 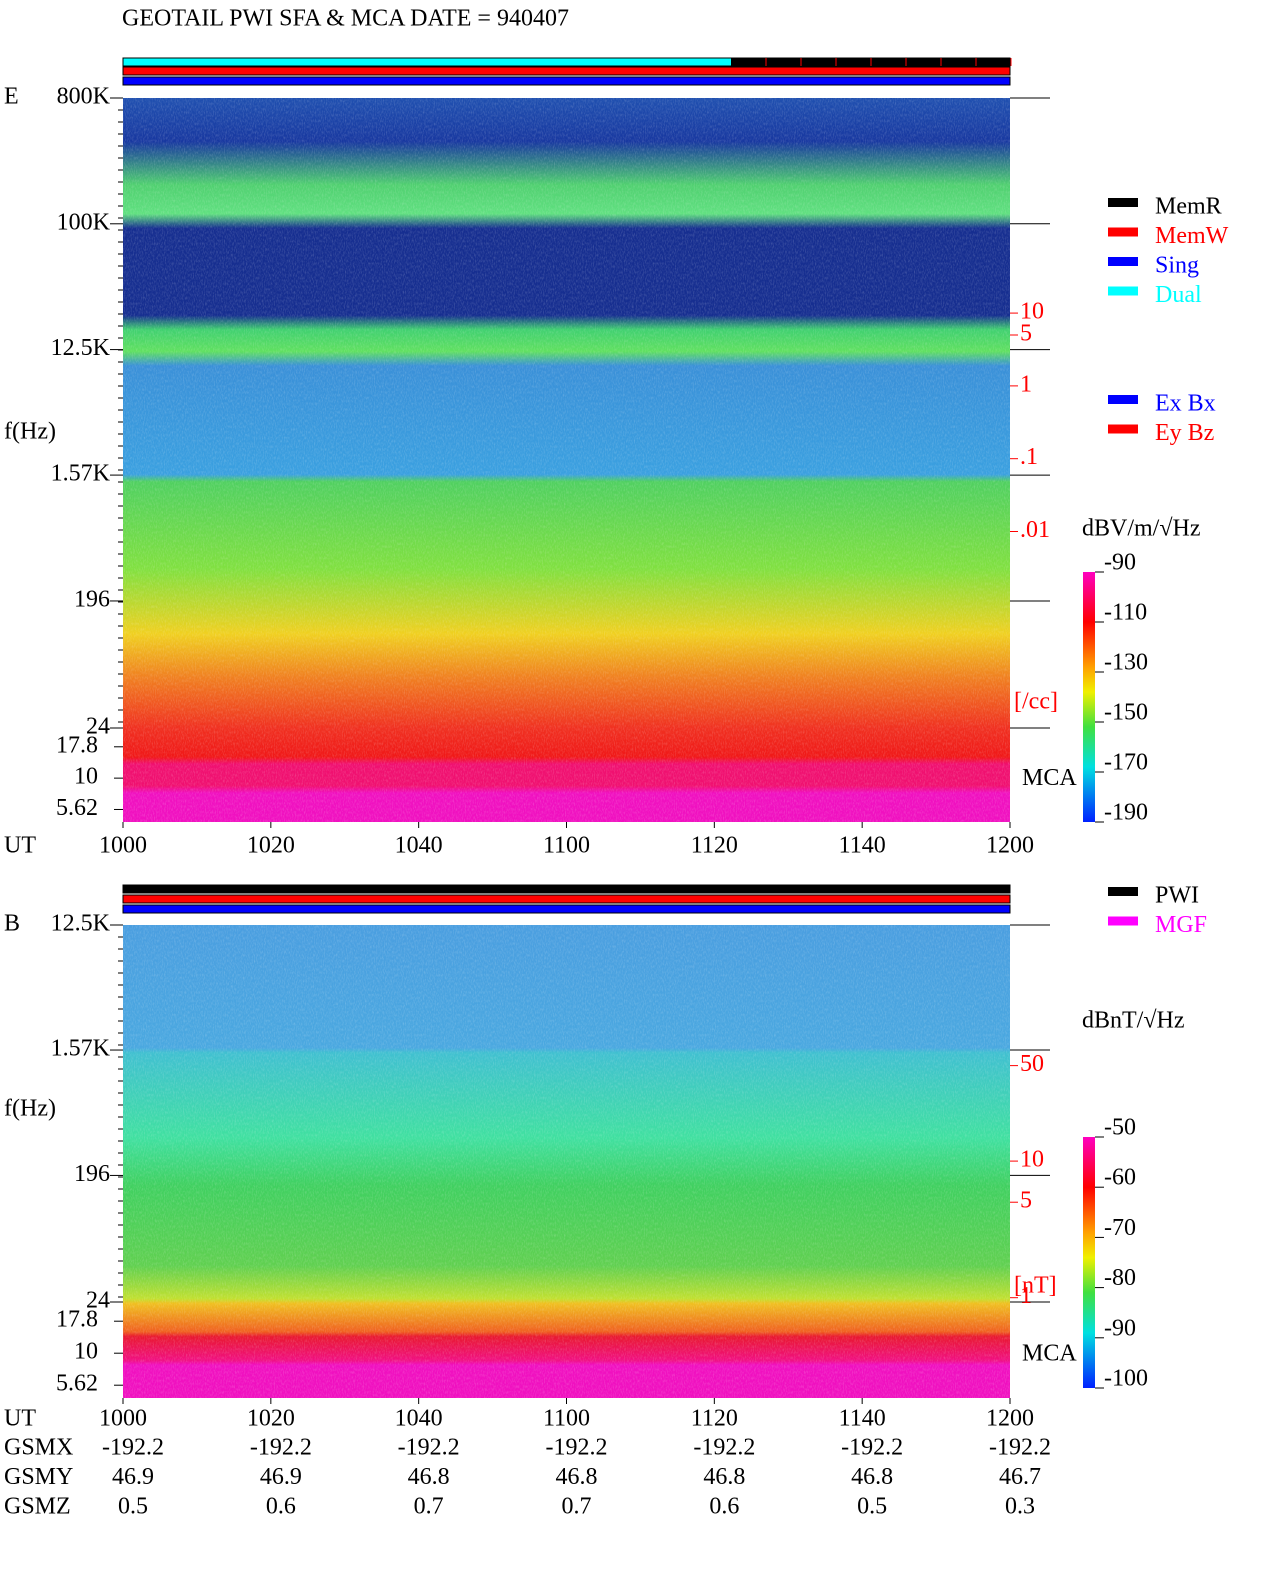 What do you see at coordinates (37, 1507) in the screenshot?
I see `orbit-label: GSMZ` at bounding box center [37, 1507].